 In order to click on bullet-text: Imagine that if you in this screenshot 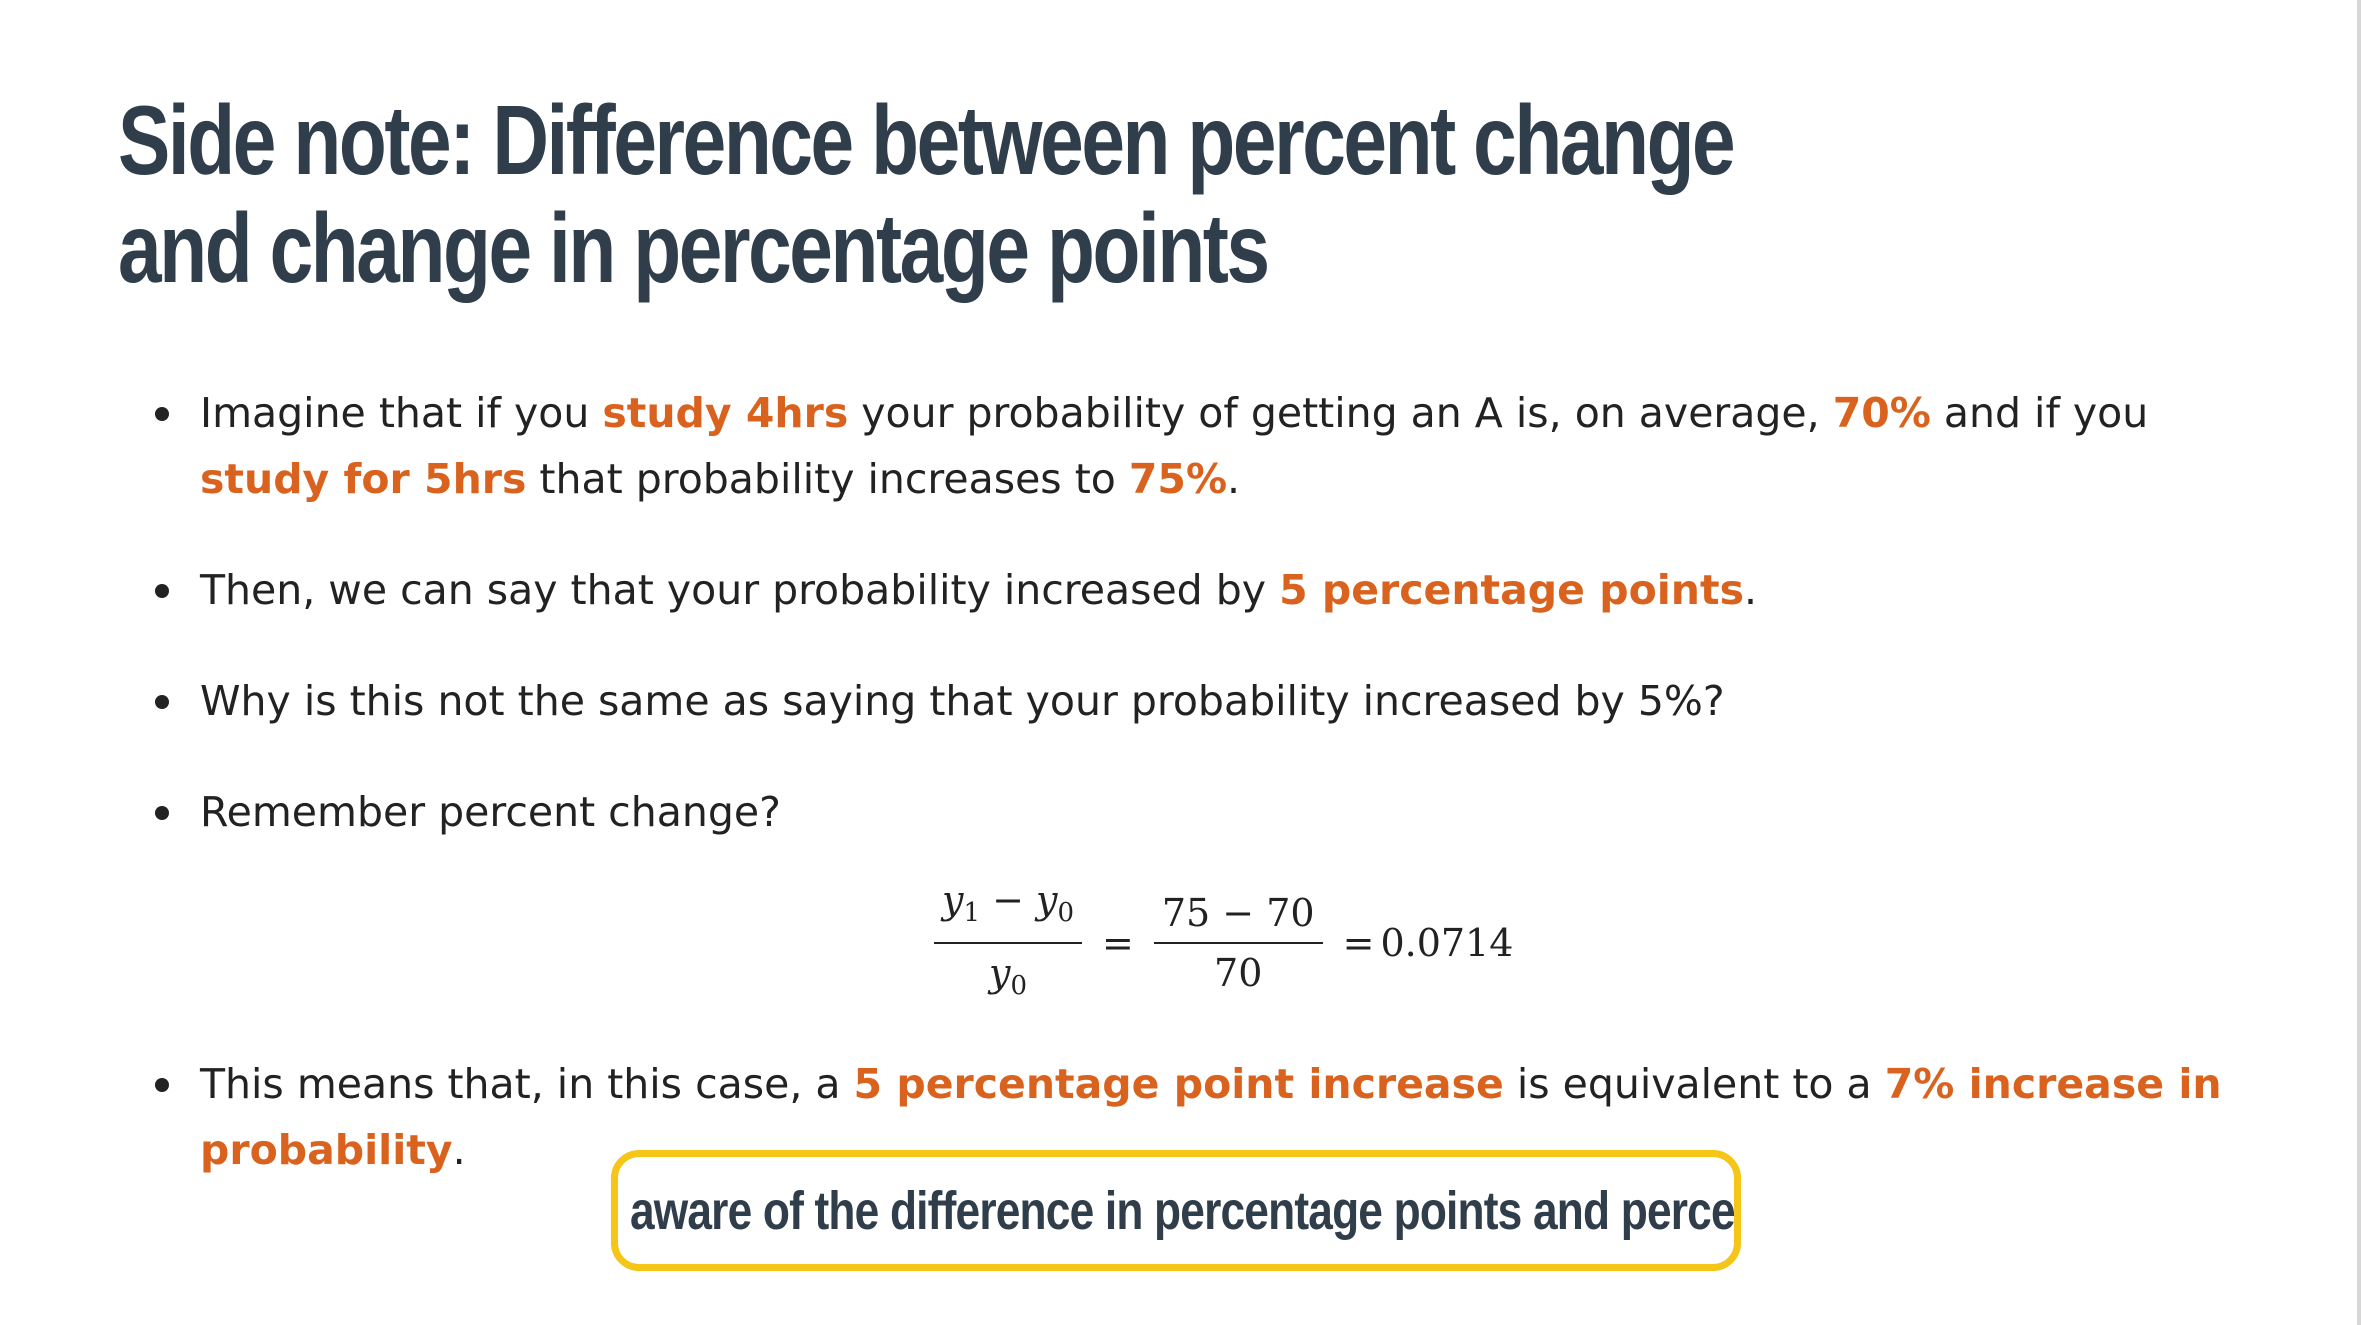, I will do `click(401, 413)`.